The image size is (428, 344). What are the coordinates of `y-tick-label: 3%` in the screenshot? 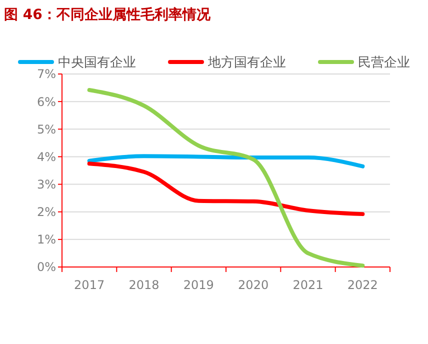 It's located at (46, 184).